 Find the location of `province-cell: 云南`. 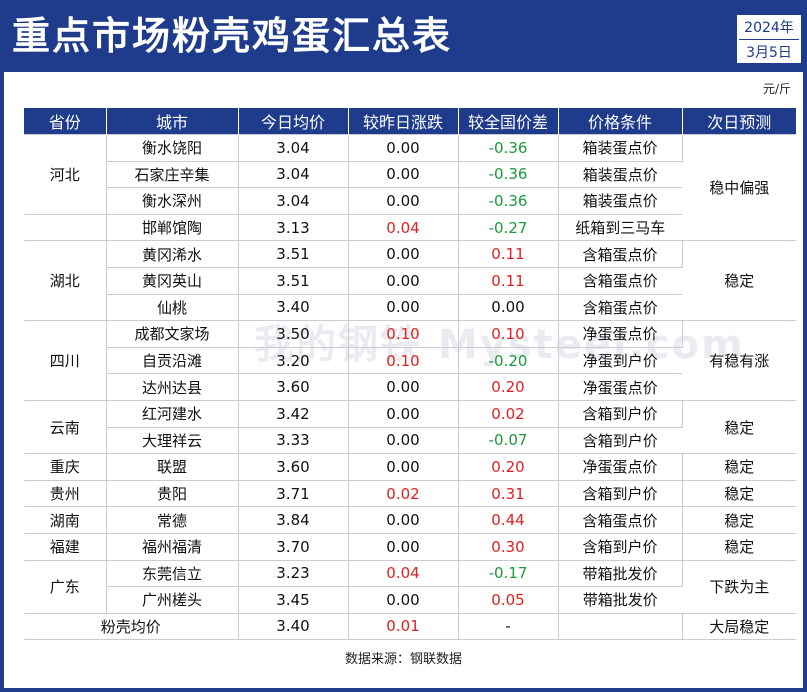

province-cell: 云南 is located at coordinates (65, 426).